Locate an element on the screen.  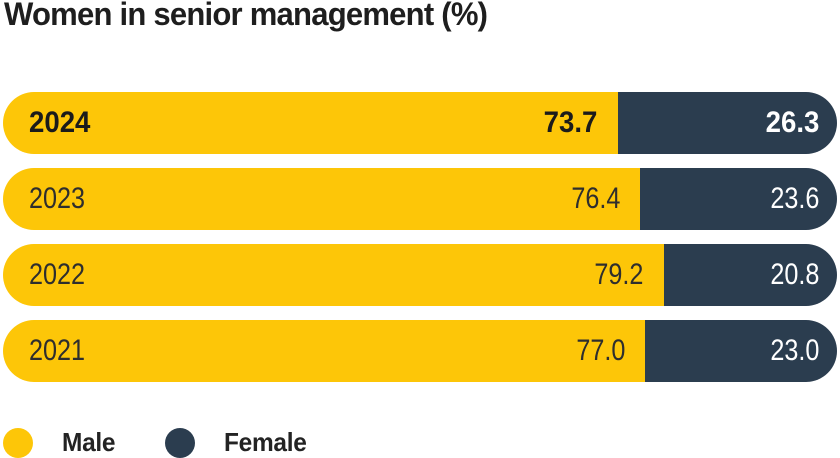
bar-row-2021: 2021 77.0 23.0 is located at coordinates (420, 351).